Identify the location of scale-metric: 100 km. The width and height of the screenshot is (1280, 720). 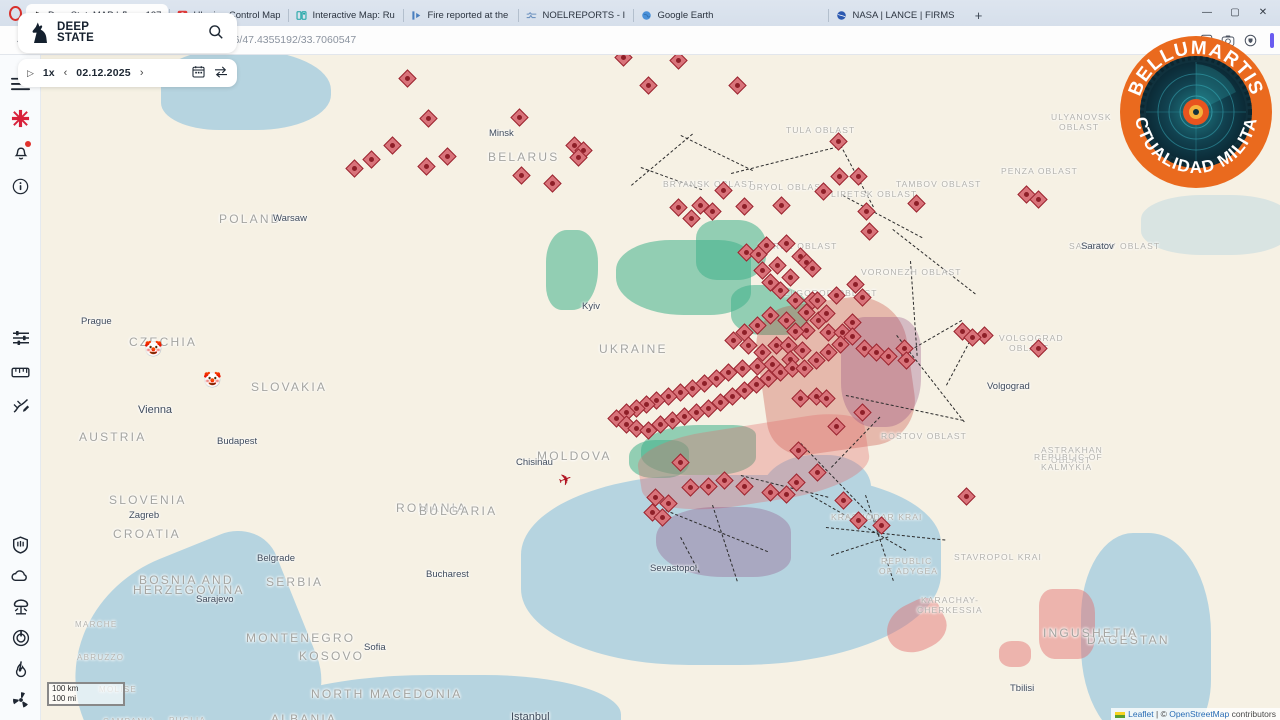
(86, 688).